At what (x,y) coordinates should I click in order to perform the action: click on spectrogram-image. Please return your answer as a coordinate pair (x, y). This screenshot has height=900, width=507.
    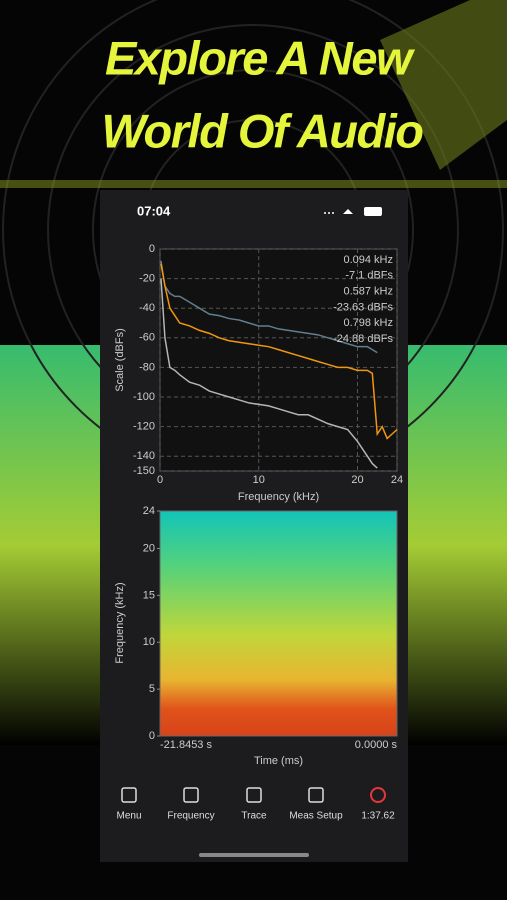
    Looking at the image, I should click on (278, 623).